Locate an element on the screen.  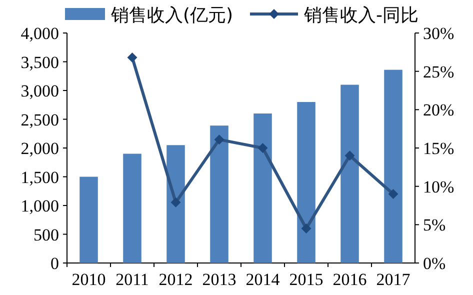
y-tick-label: 4,000 is located at coordinates (39, 33).